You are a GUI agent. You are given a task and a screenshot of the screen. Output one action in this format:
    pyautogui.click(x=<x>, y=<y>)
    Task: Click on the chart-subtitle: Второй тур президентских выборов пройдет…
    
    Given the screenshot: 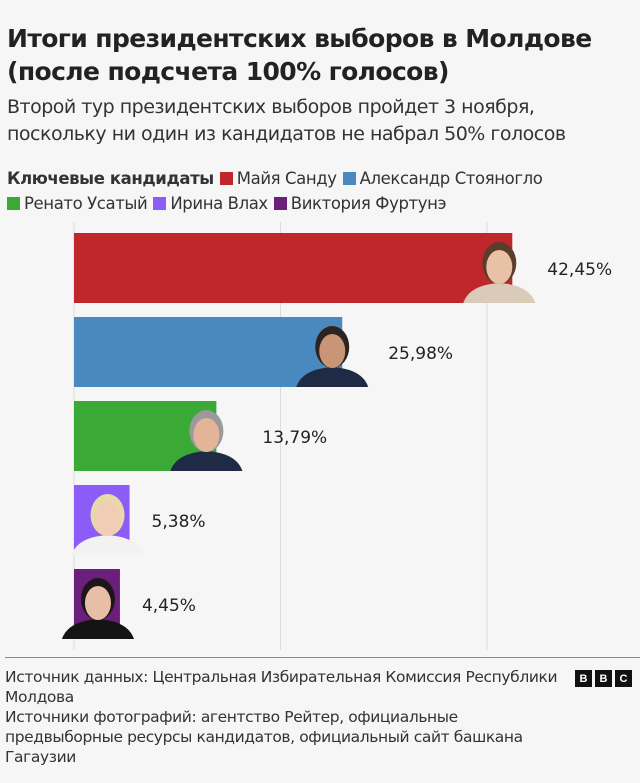 What is the action you would take?
    pyautogui.click(x=286, y=120)
    